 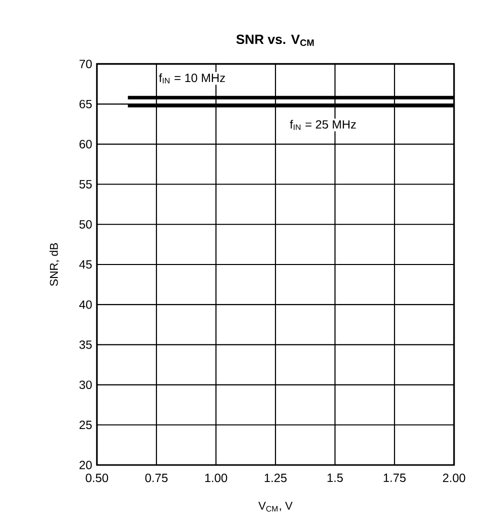 What do you see at coordinates (275, 40) in the screenshot?
I see `chart-title: SNR vs. V$_{CM}$` at bounding box center [275, 40].